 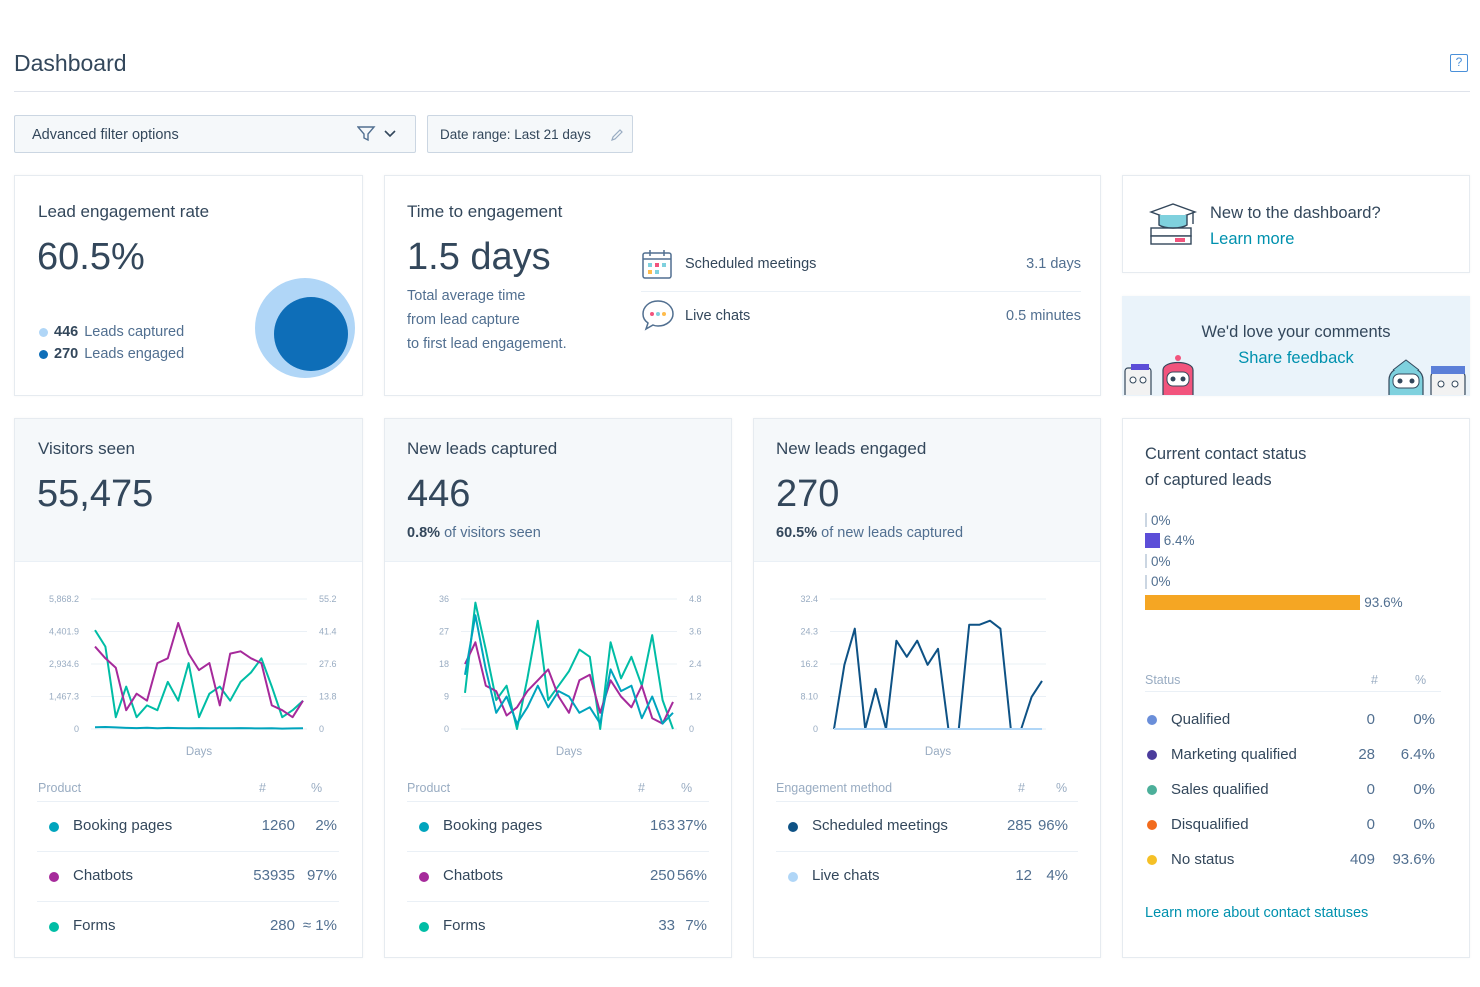 What do you see at coordinates (1459, 63) in the screenshot?
I see `help-icon: ?` at bounding box center [1459, 63].